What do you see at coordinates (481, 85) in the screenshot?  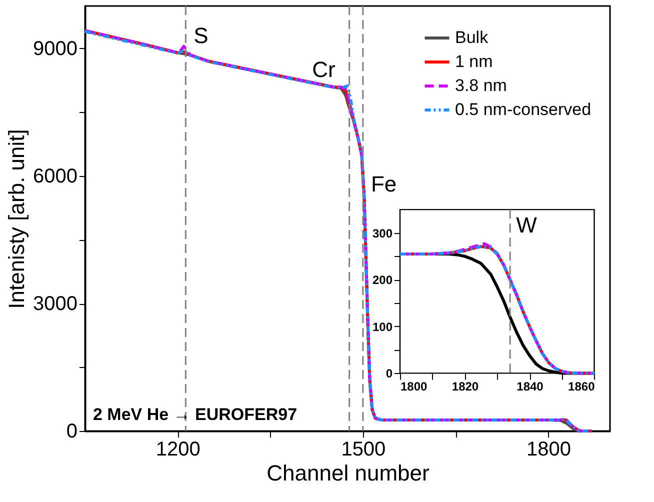 I see `legend-label: 3.8 nm` at bounding box center [481, 85].